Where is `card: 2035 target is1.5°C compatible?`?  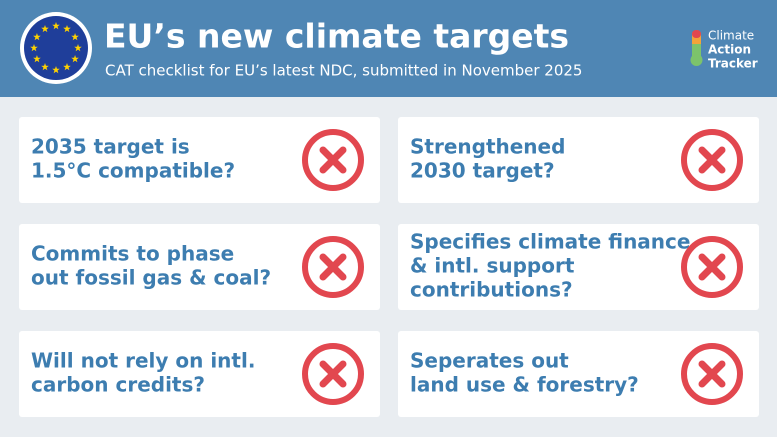 card: 2035 target is1.5°C compatible? is located at coordinates (199, 160).